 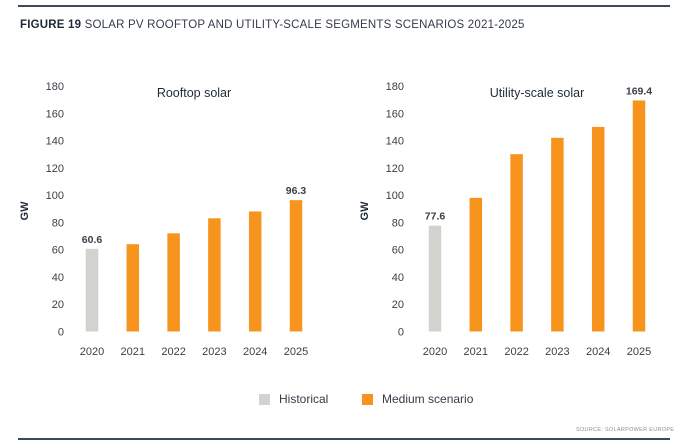 What do you see at coordinates (61, 333) in the screenshot?
I see `rooftop-y-tick-0: 0` at bounding box center [61, 333].